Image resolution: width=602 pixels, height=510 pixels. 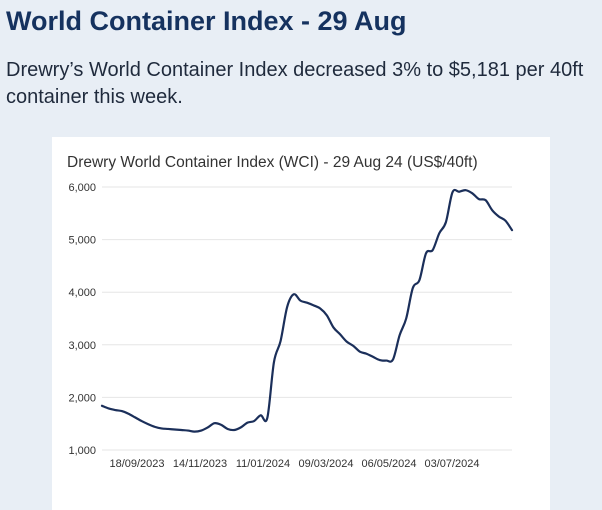 What do you see at coordinates (263, 464) in the screenshot?
I see `x-tick-label: 11/01/2024` at bounding box center [263, 464].